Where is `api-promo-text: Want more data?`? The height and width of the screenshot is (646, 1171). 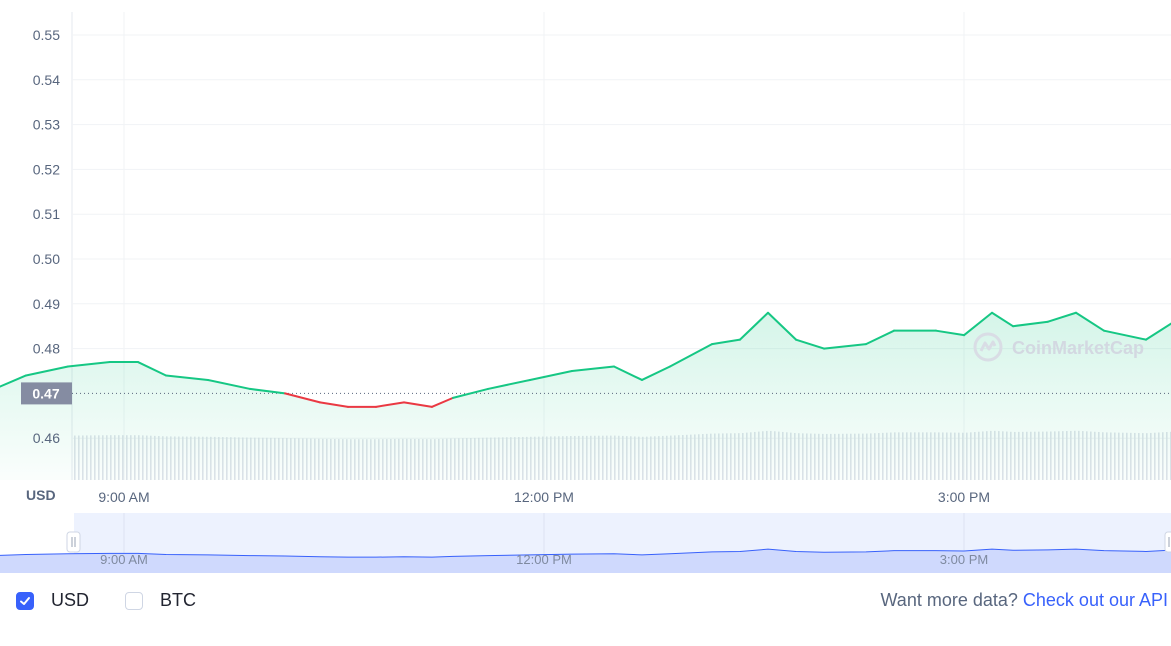 api-promo-text: Want more data? is located at coordinates (949, 600).